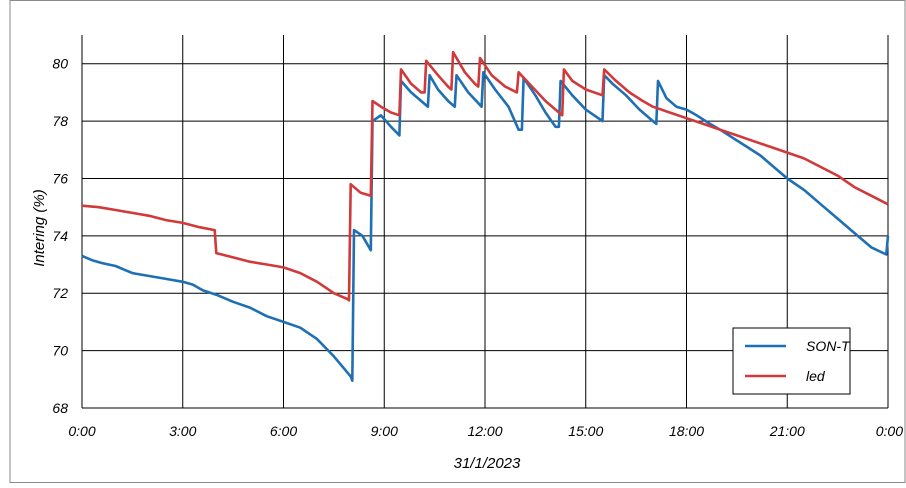 The image size is (906, 488). What do you see at coordinates (787, 431) in the screenshot?
I see `x-tick-label: 21:00` at bounding box center [787, 431].